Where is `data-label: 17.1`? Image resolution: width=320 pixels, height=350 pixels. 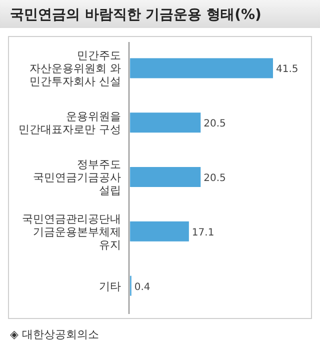
data-label: 17.1 is located at coordinates (203, 232).